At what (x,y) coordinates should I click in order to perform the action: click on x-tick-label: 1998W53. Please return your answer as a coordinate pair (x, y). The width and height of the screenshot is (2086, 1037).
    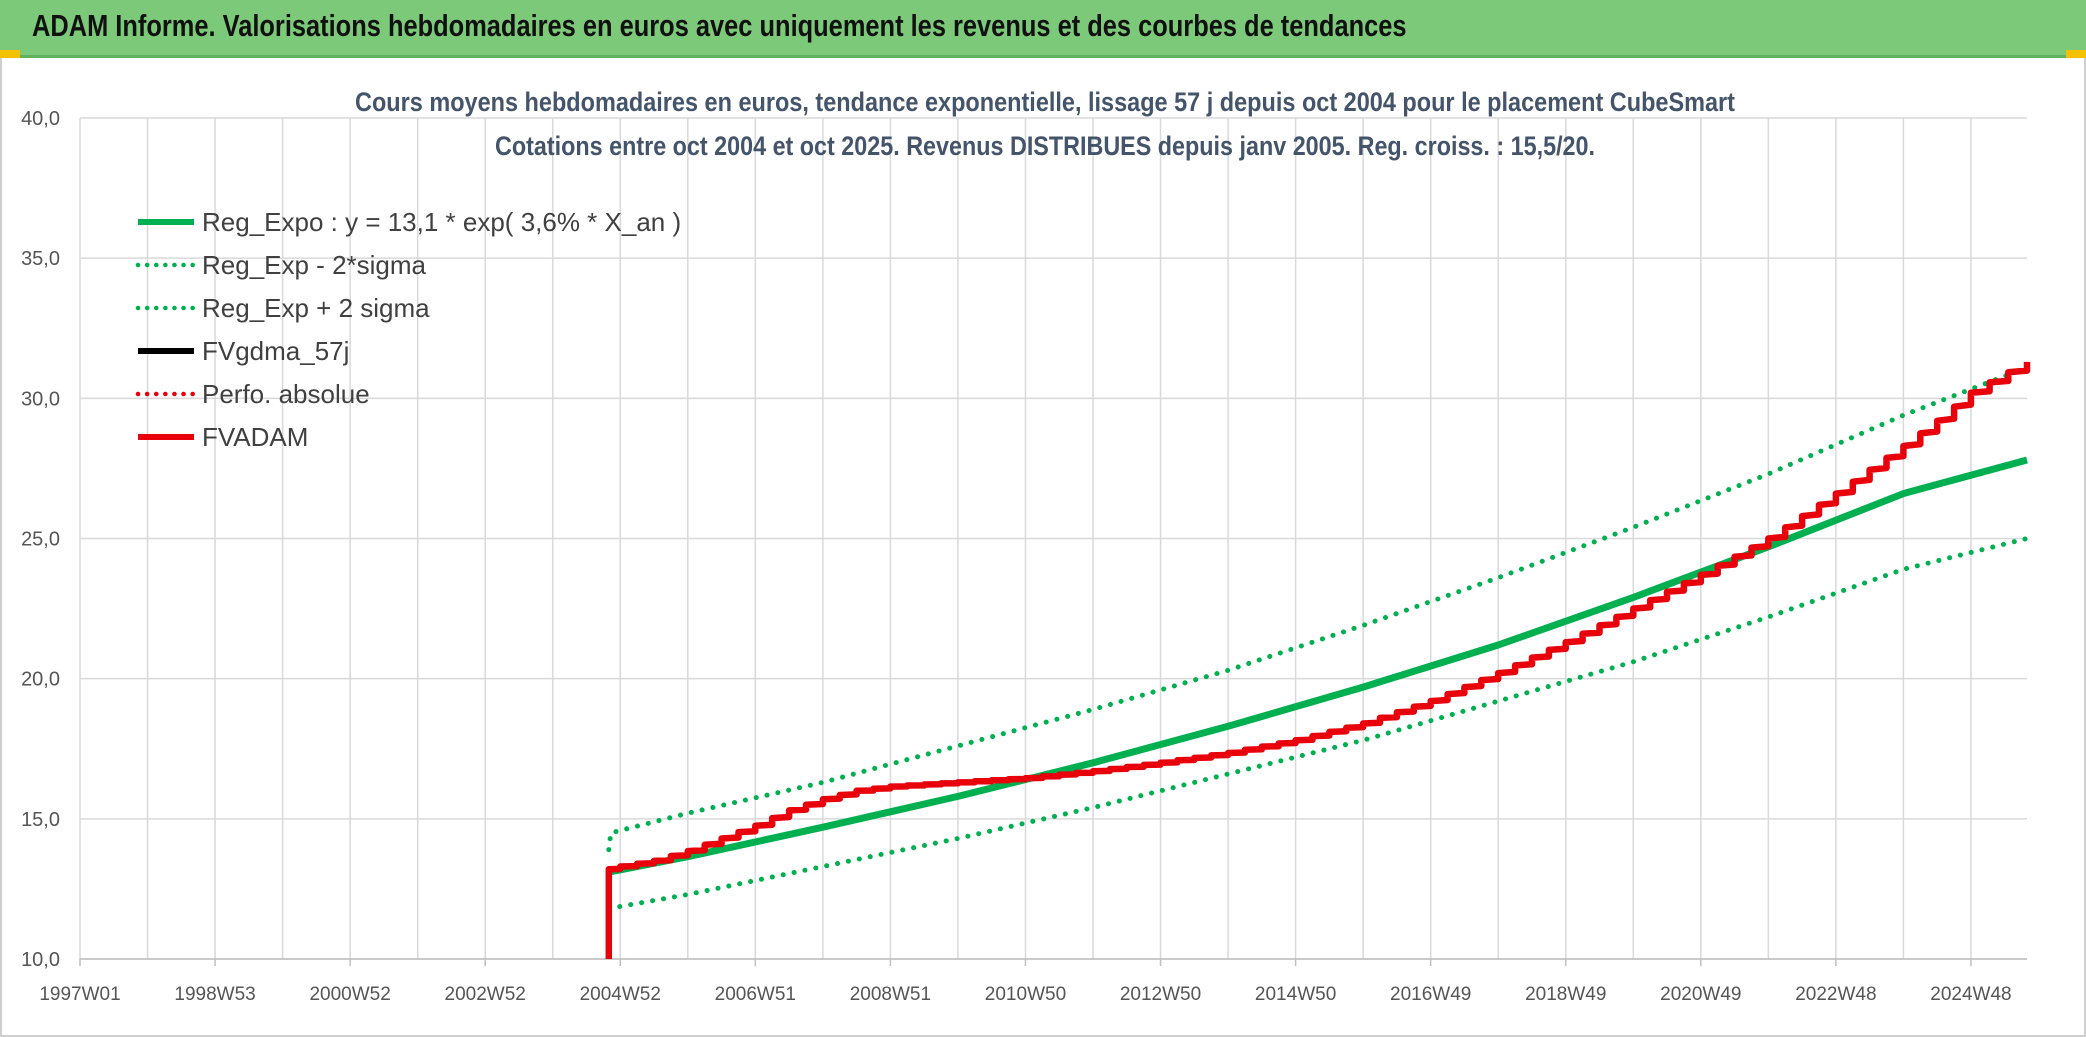
    Looking at the image, I should click on (214, 994).